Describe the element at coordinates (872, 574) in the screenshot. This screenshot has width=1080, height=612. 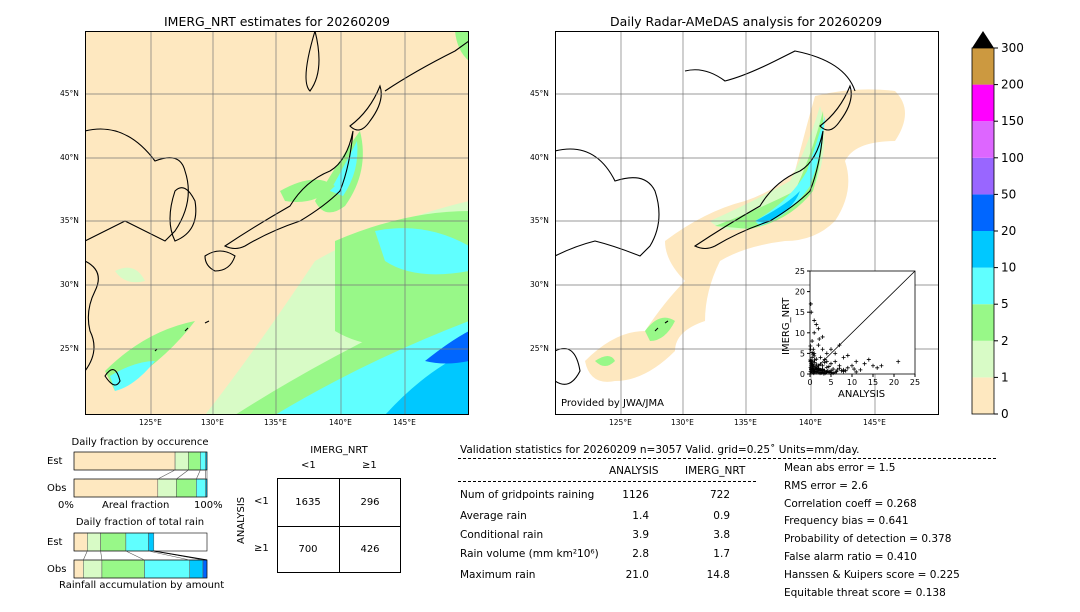
I see `score-line: Hanssen & Kuipers score = 0.225` at that location.